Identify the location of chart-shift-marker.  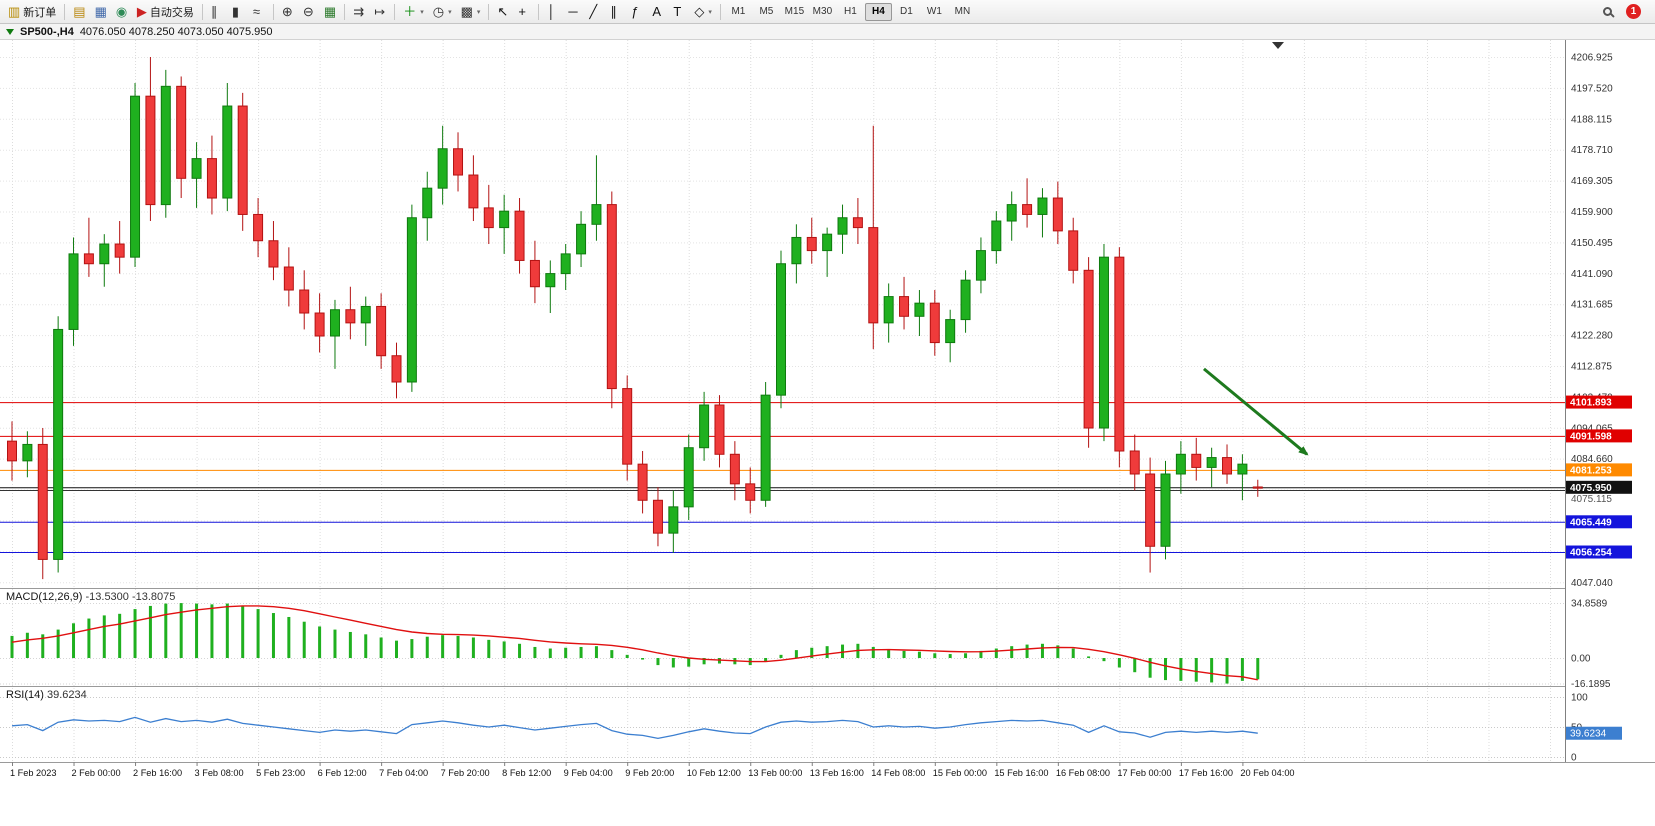
(1278, 45).